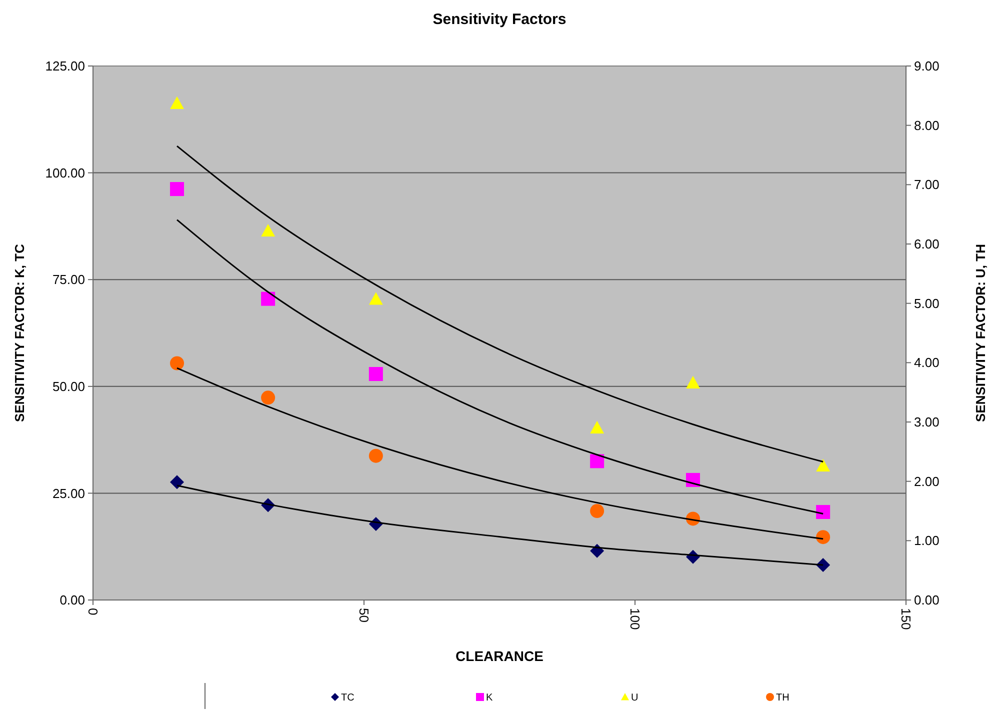 The width and height of the screenshot is (990, 711). I want to click on legend-label: U, so click(634, 698).